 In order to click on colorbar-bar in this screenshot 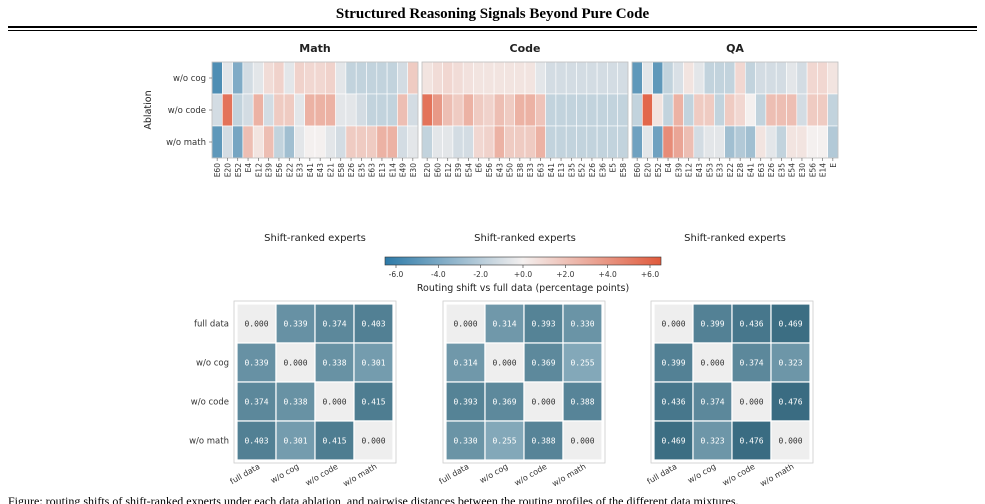, I will do `click(523, 261)`.